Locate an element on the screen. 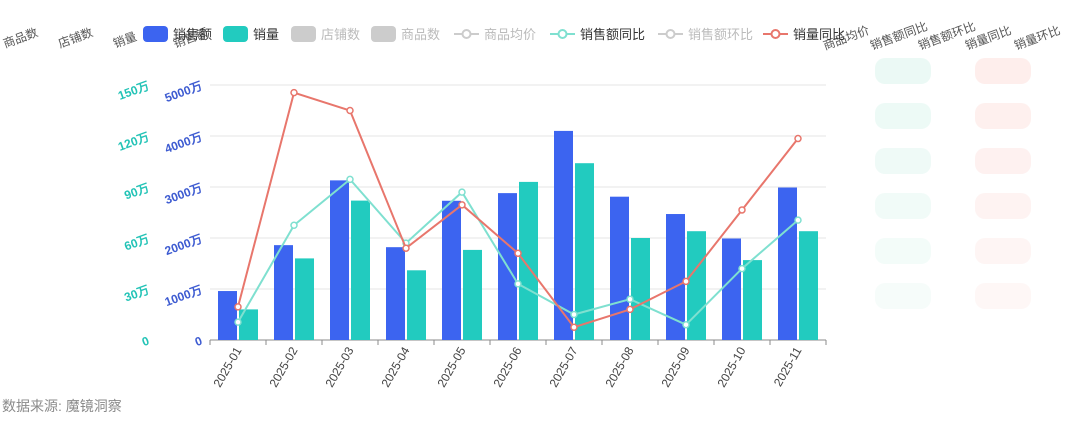 The height and width of the screenshot is (429, 1080). x-tick-label: 2025-01 is located at coordinates (227, 366).